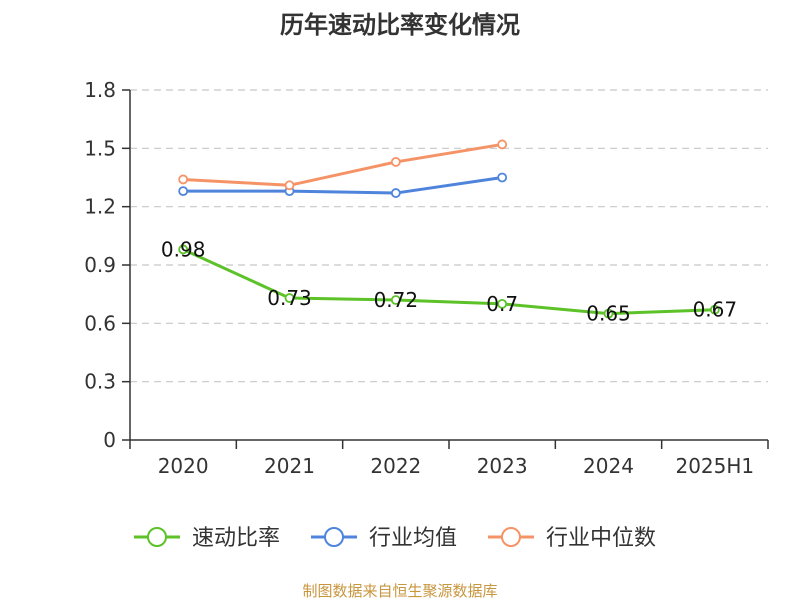  I want to click on y-tick-label: 1.5, so click(100, 148).